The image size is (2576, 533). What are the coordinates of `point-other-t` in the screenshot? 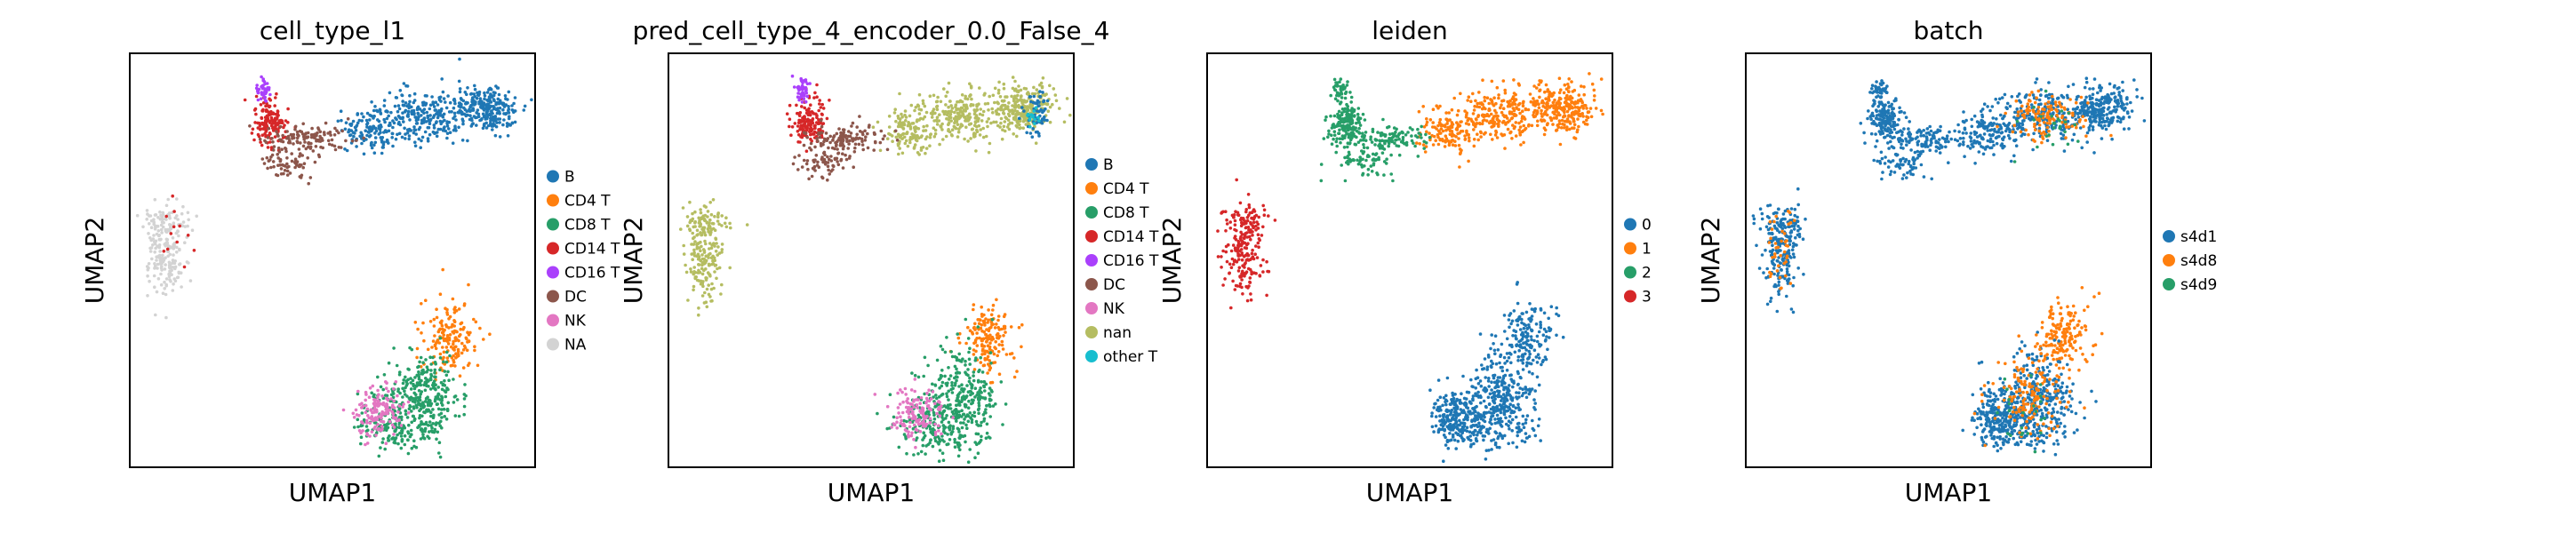 It's located at (1036, 107).